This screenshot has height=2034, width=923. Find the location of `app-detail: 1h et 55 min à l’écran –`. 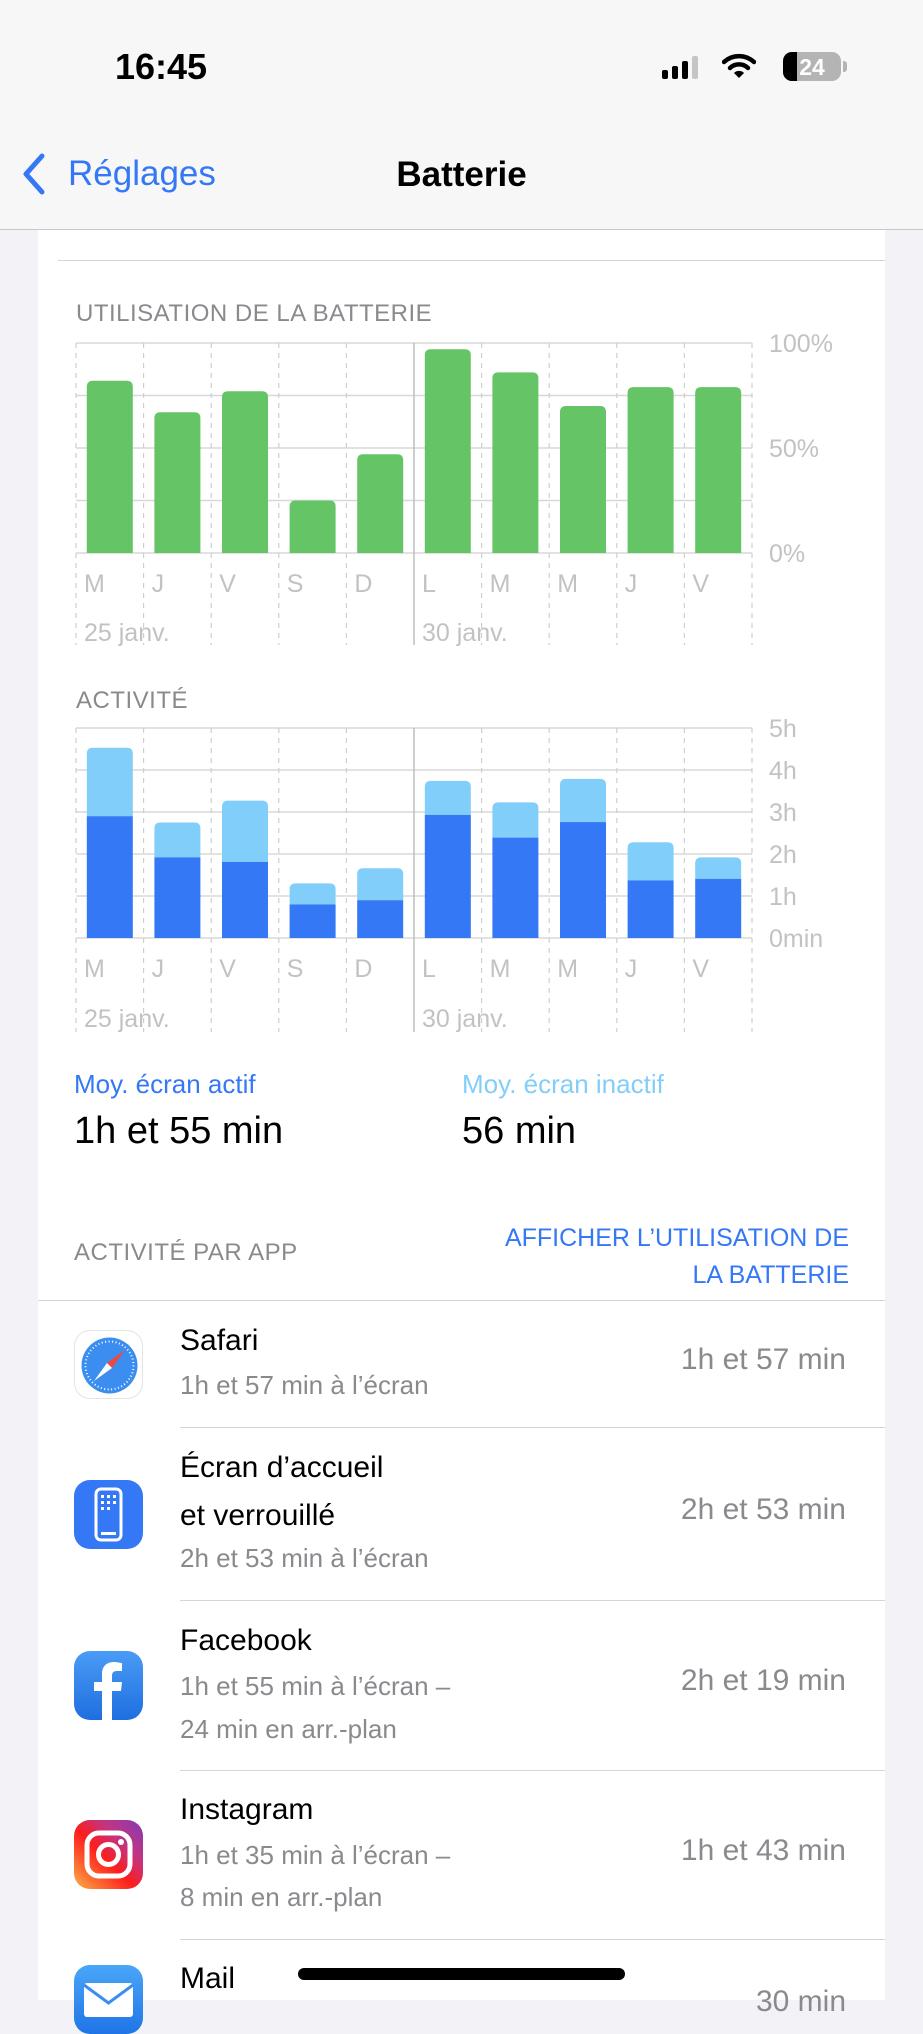

app-detail: 1h et 55 min à l’écran – is located at coordinates (315, 1686).